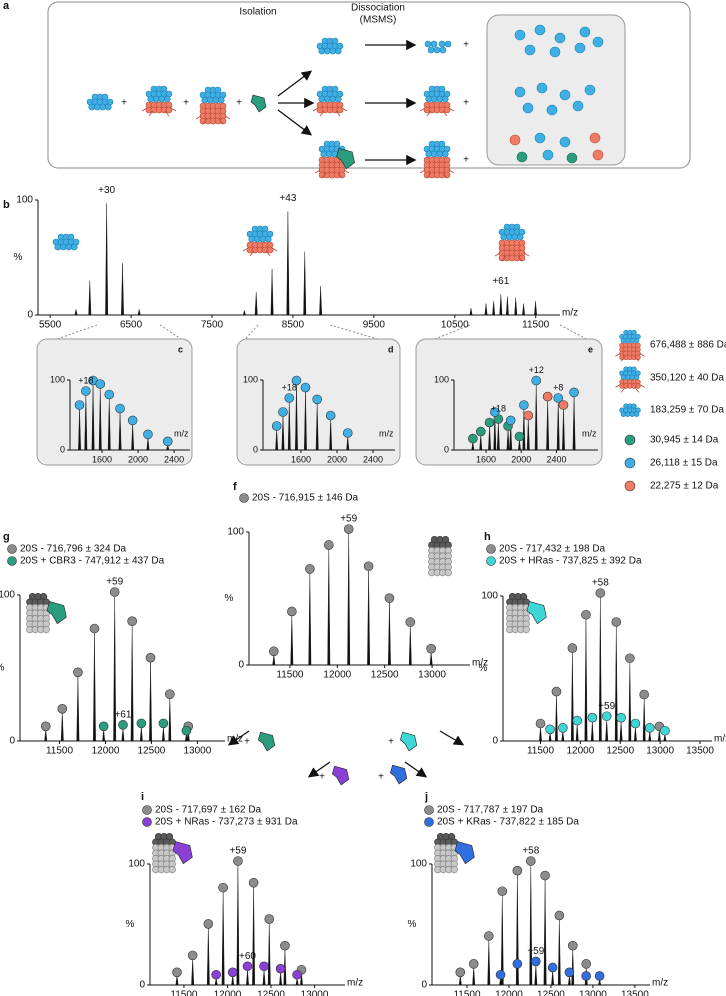  I want to click on legend-label: 26,118 ± 15 Da, so click(684, 463).